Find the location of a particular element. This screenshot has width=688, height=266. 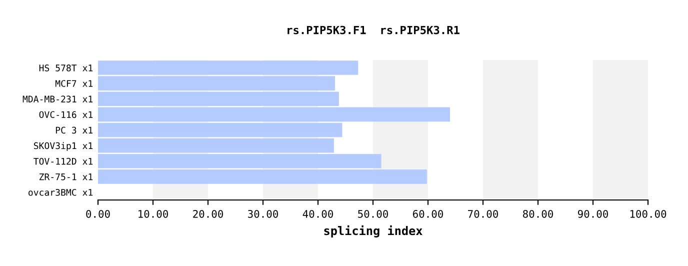

x-tick-label: 30.00 is located at coordinates (263, 214).